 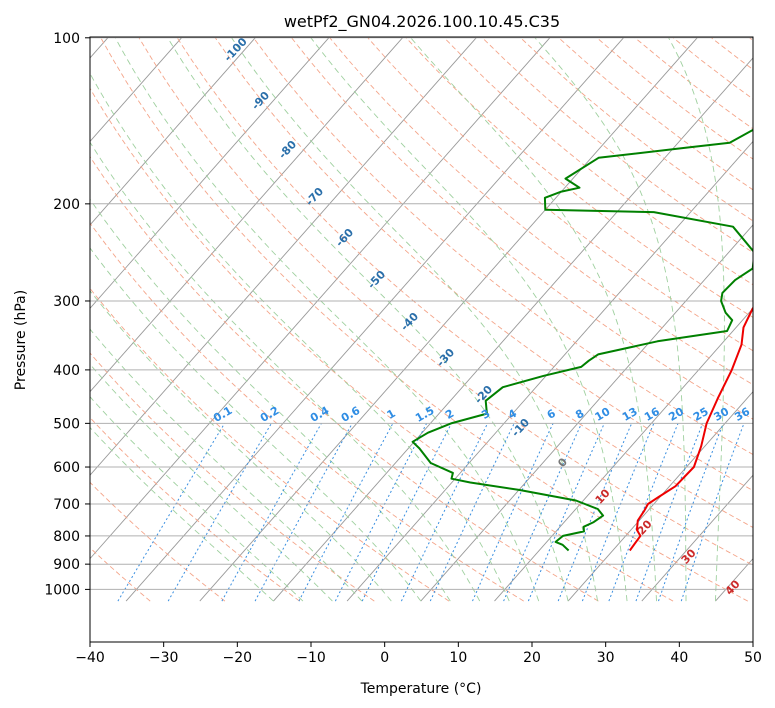 What do you see at coordinates (66, 39) in the screenshot?
I see `y-tick-label: 100` at bounding box center [66, 39].